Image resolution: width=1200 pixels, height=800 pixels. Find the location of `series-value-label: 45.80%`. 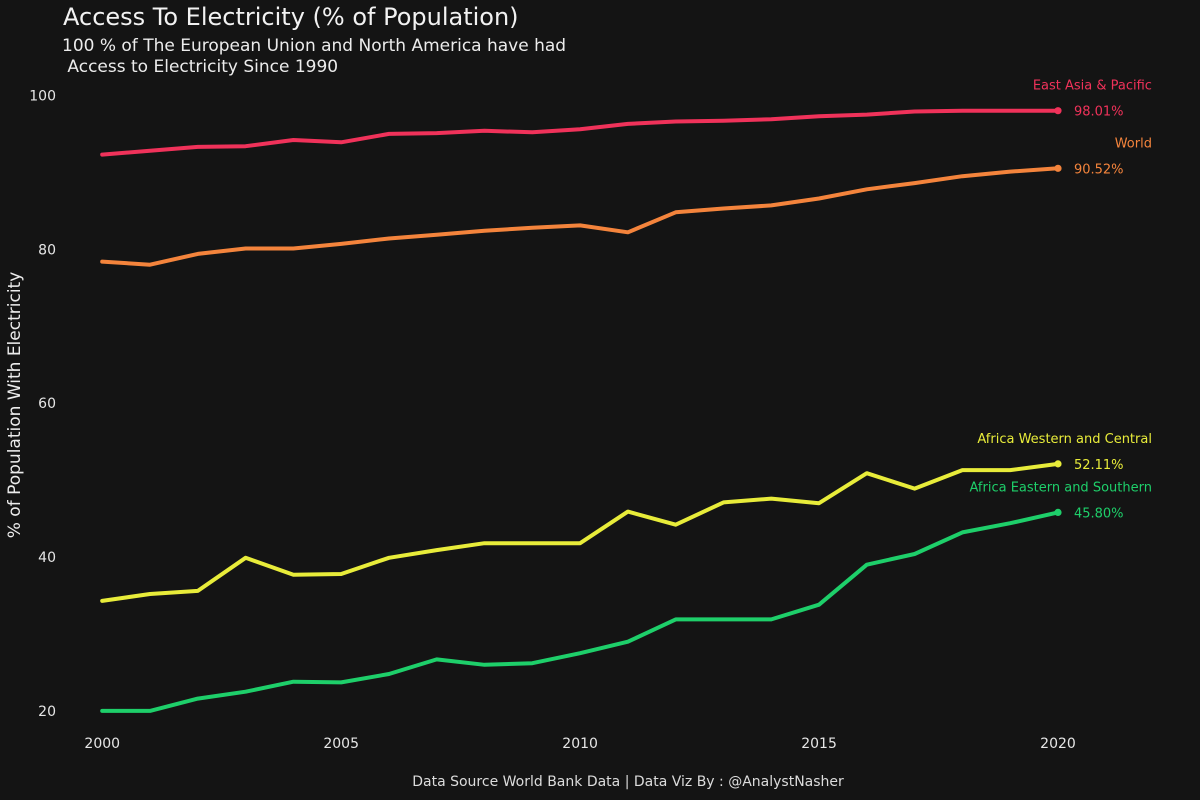

series-value-label: 45.80% is located at coordinates (1099, 513).